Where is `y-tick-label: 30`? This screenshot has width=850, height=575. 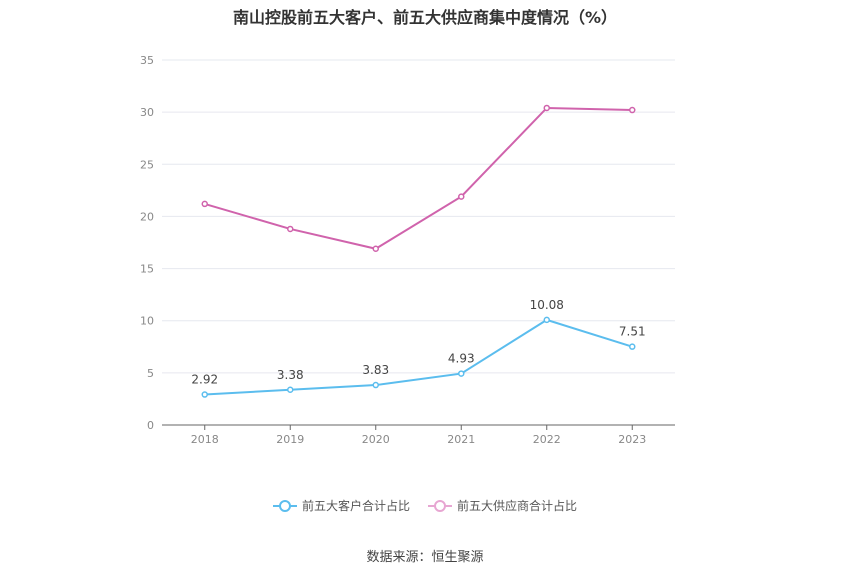 y-tick-label: 30 is located at coordinates (147, 112).